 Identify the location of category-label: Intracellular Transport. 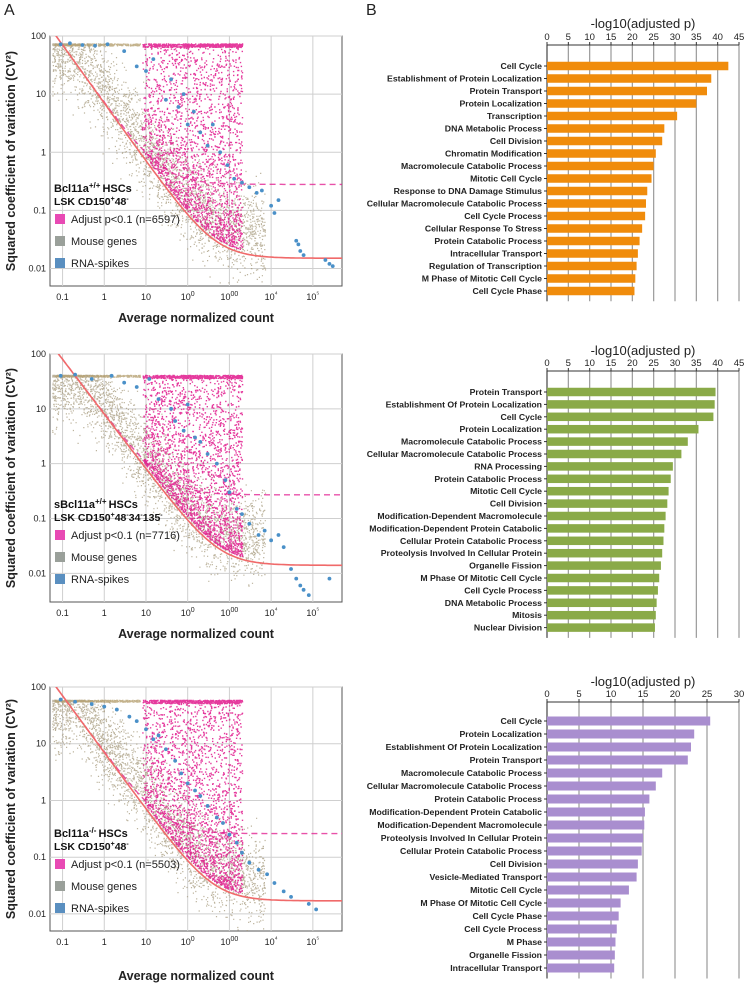
(496, 254).